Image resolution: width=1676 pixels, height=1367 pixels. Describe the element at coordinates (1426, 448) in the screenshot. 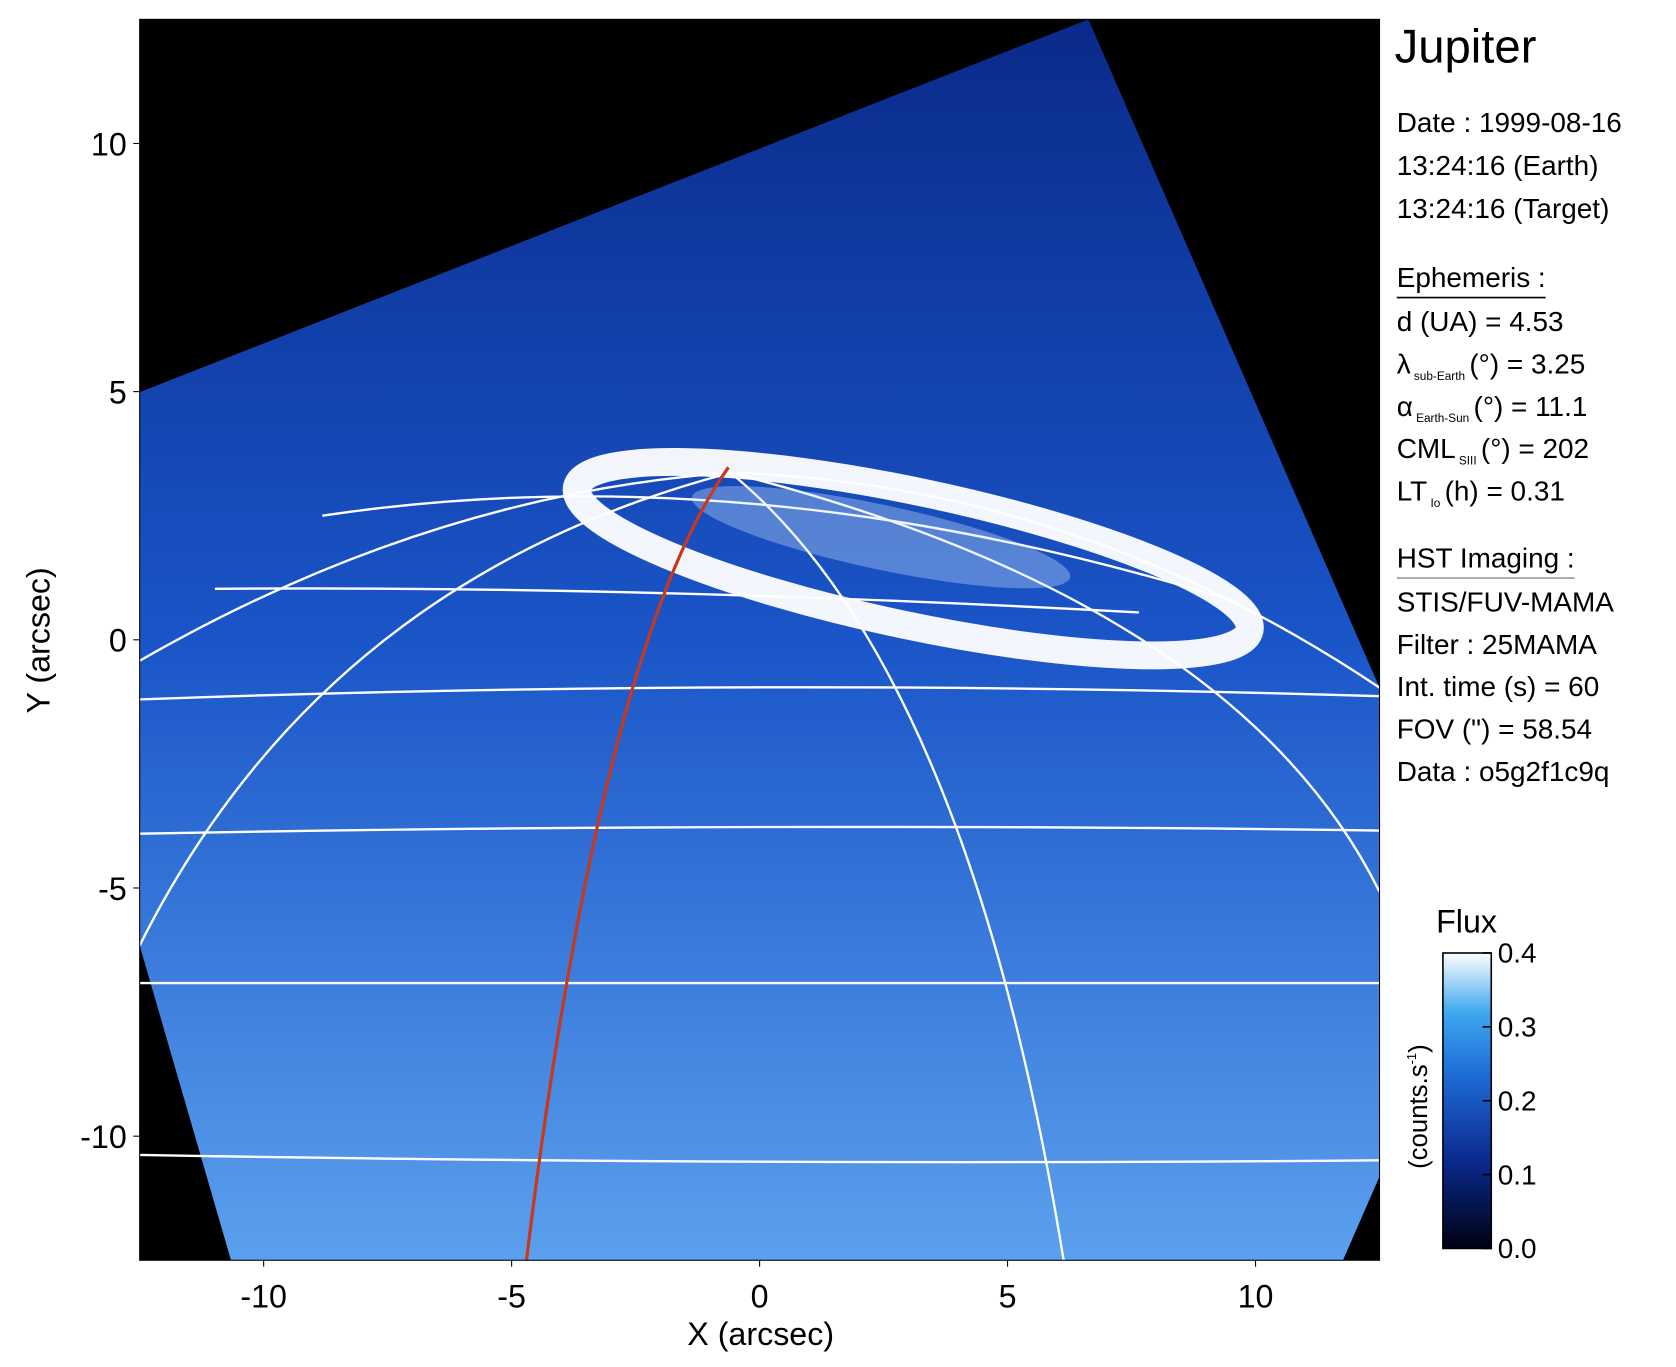

I see `row-main: CML` at that location.